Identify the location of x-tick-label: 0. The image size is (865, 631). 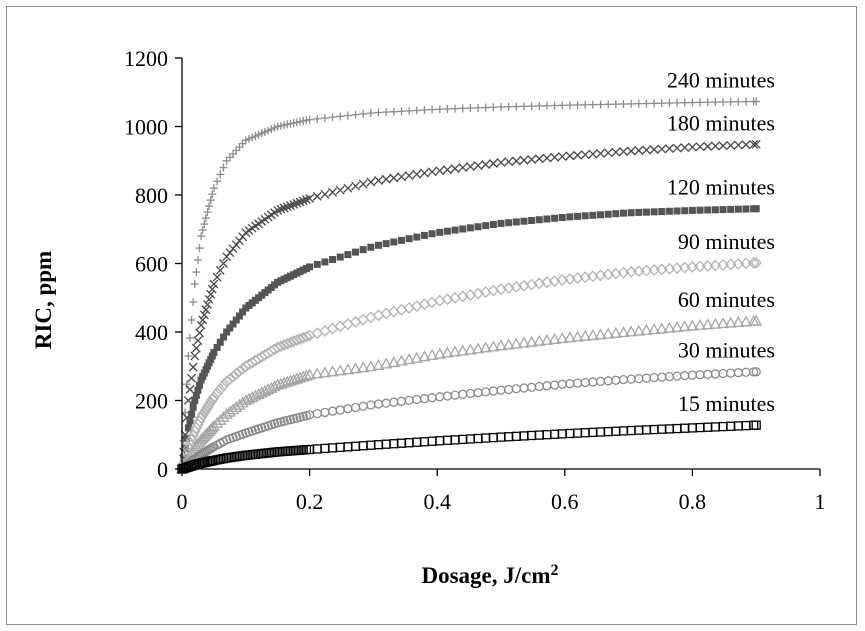
(182, 501).